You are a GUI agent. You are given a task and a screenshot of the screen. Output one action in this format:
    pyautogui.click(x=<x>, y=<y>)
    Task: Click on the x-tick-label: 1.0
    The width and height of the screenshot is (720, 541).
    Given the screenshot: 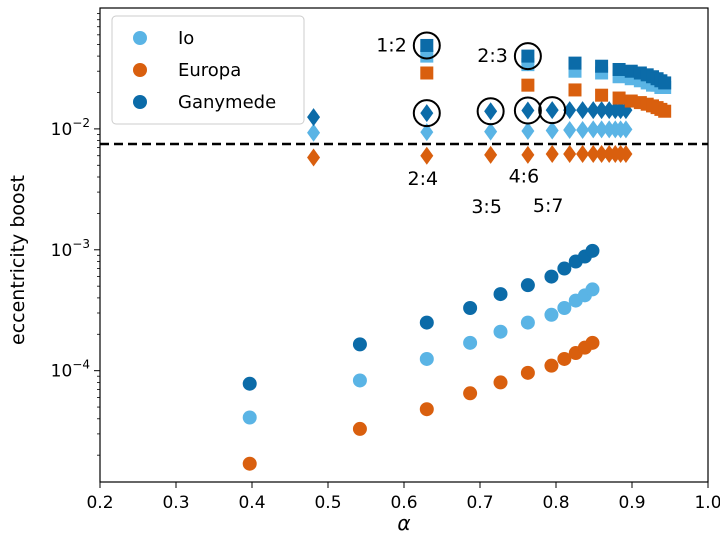 What is the action you would take?
    pyautogui.click(x=707, y=503)
    